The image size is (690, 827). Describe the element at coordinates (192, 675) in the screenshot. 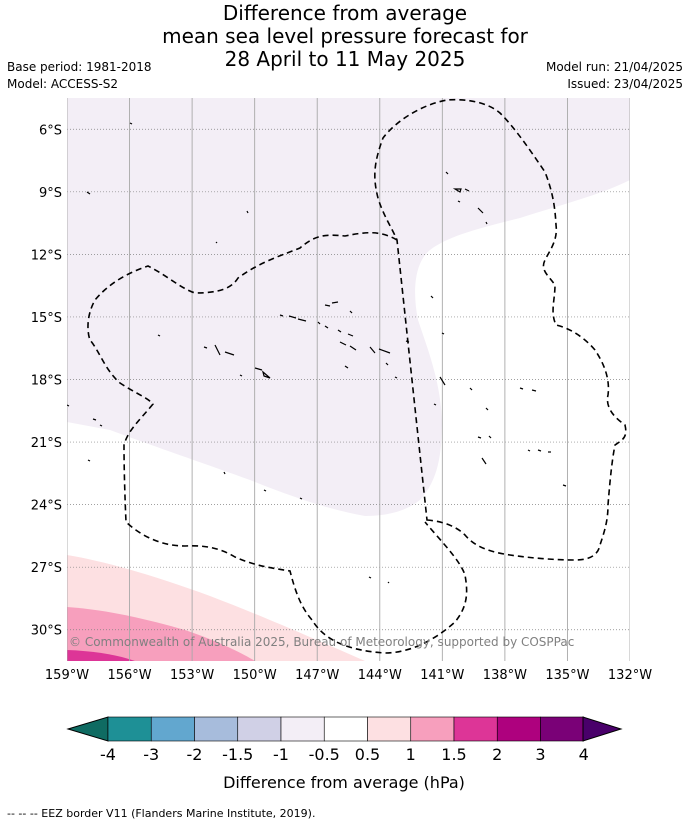

I see `longitude-tick-label: 153°W` at that location.